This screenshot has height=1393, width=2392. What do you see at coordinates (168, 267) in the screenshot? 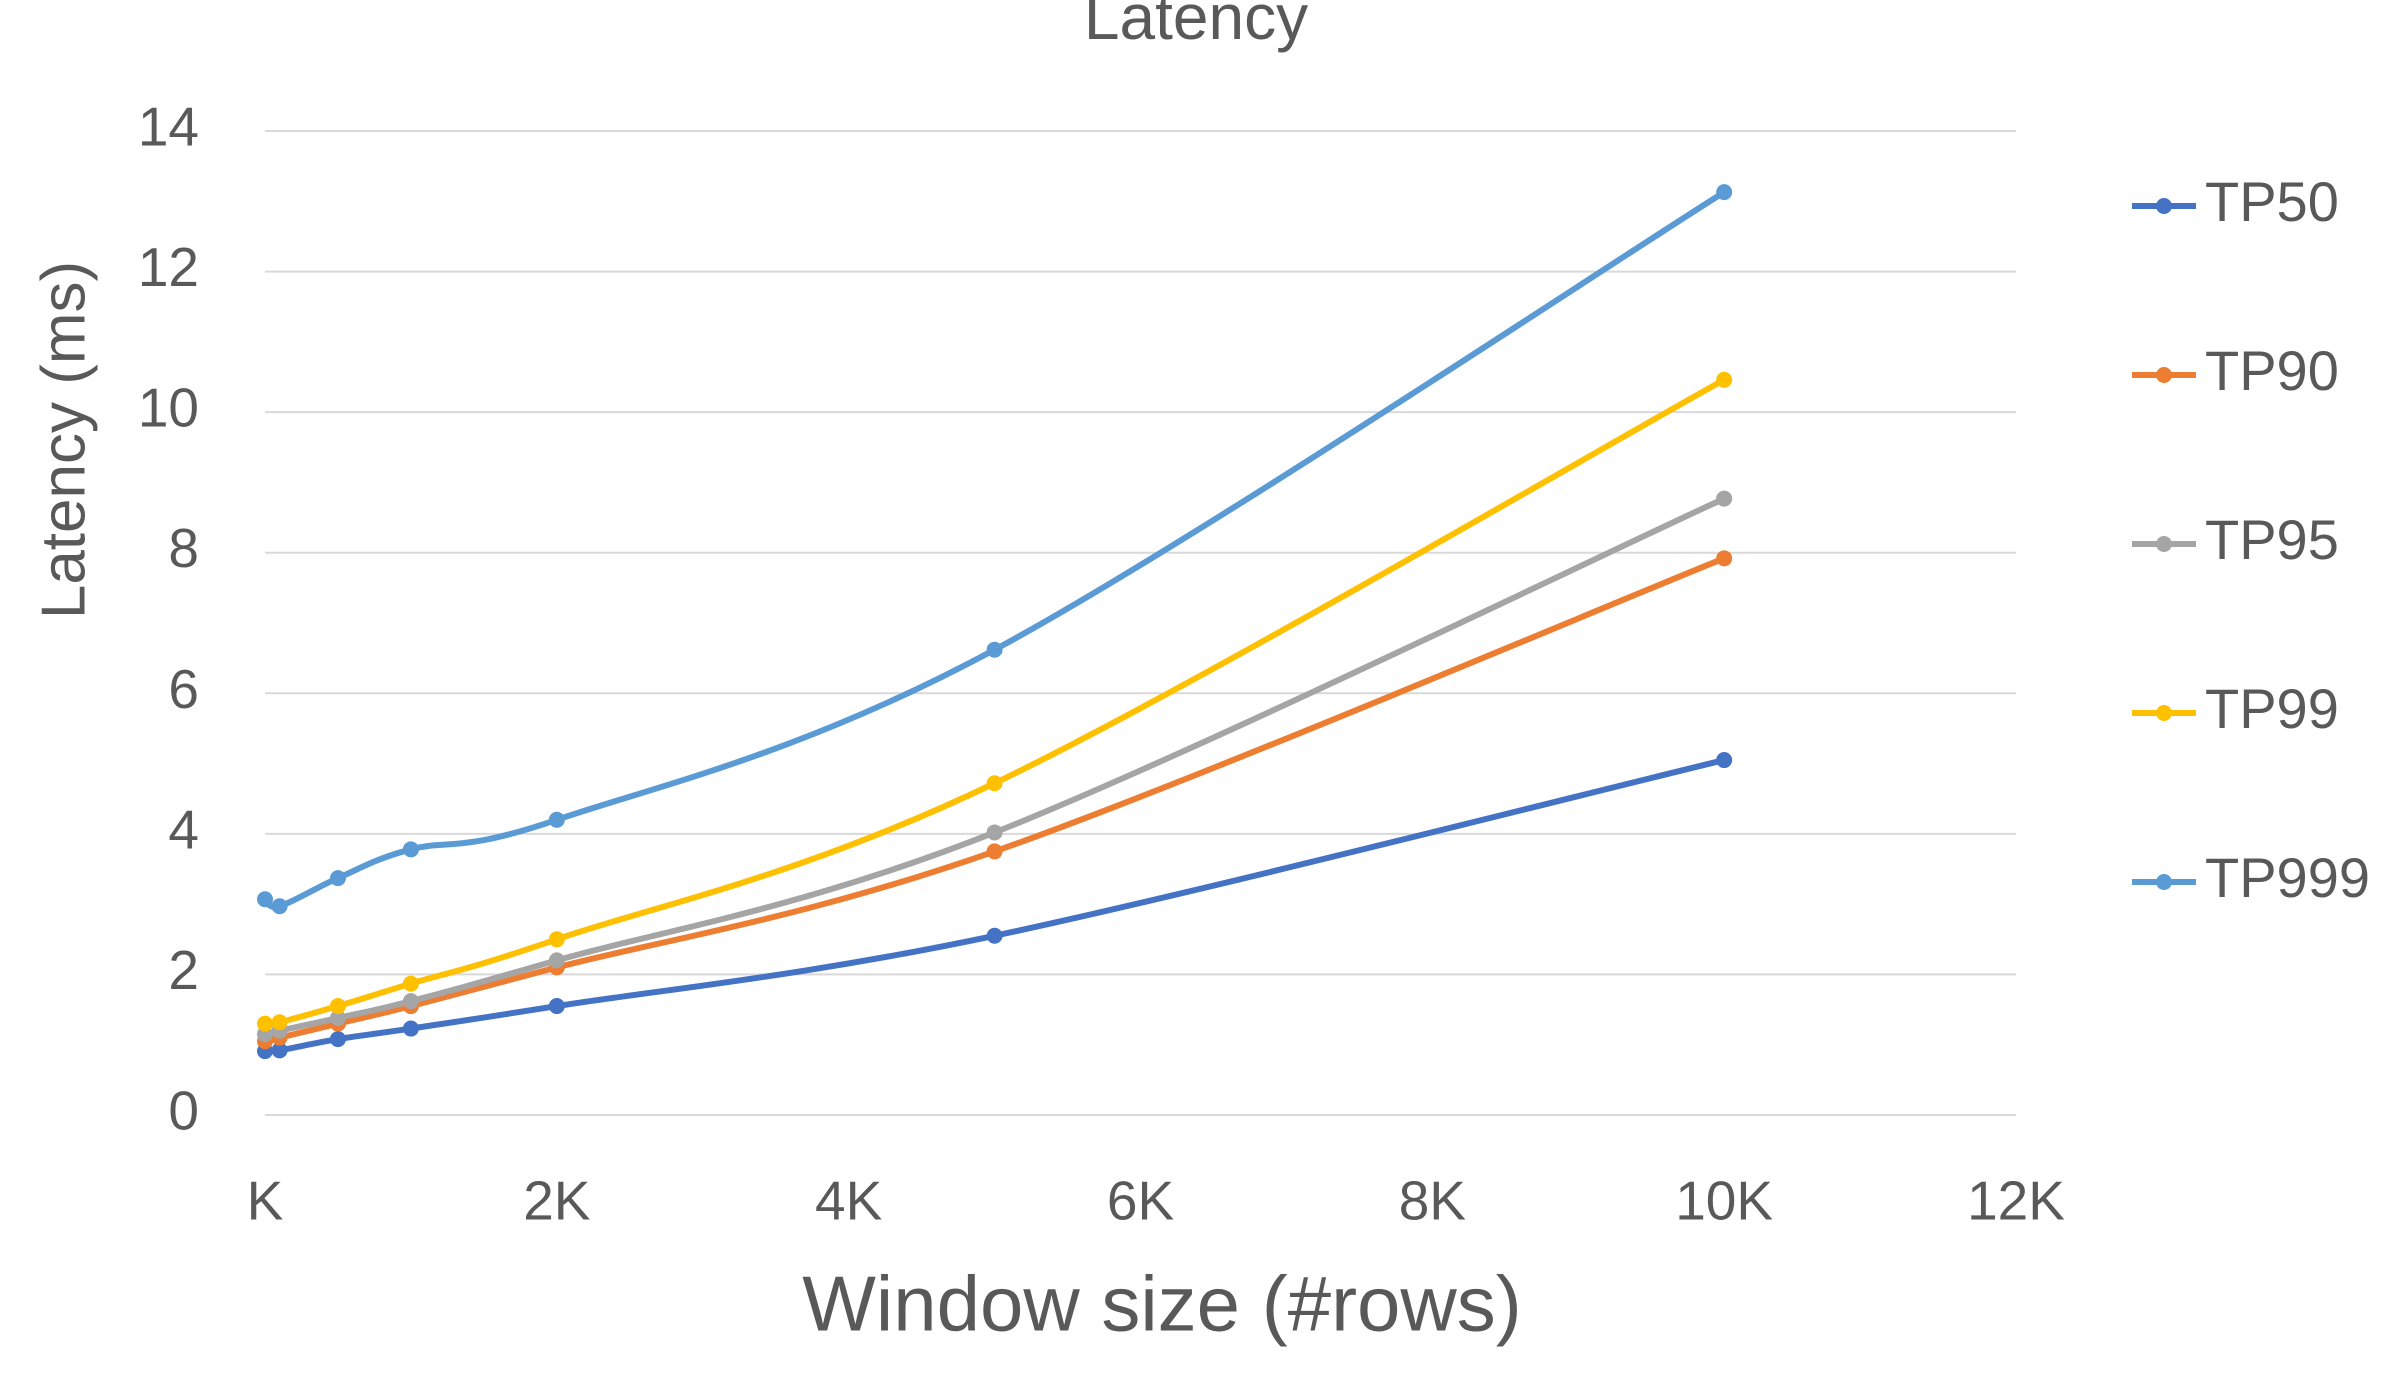
I see `y-tick-label: 12` at bounding box center [168, 267].